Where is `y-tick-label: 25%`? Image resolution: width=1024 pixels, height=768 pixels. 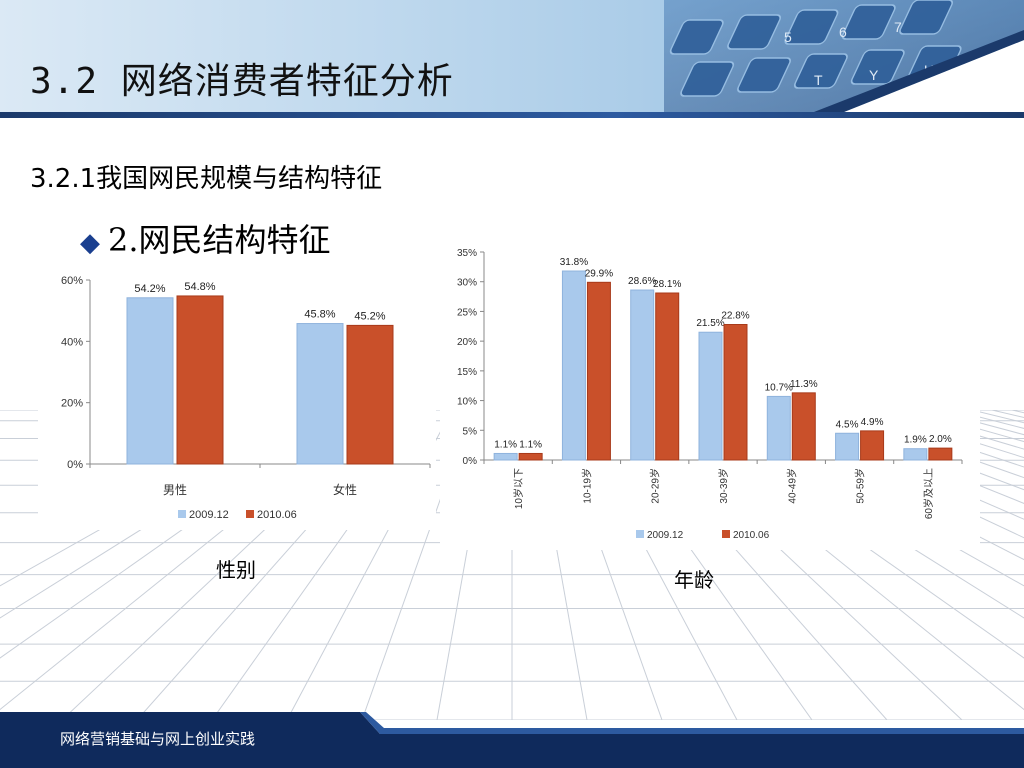 y-tick-label: 25% is located at coordinates (467, 312).